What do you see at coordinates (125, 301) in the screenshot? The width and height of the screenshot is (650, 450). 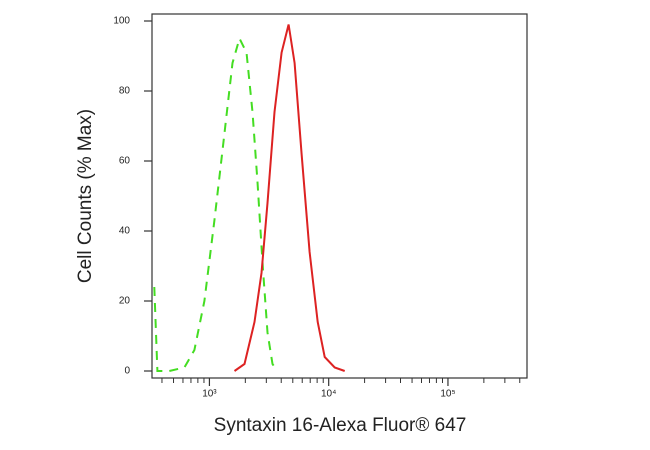 I see `y-tick-label: 20` at bounding box center [125, 301].